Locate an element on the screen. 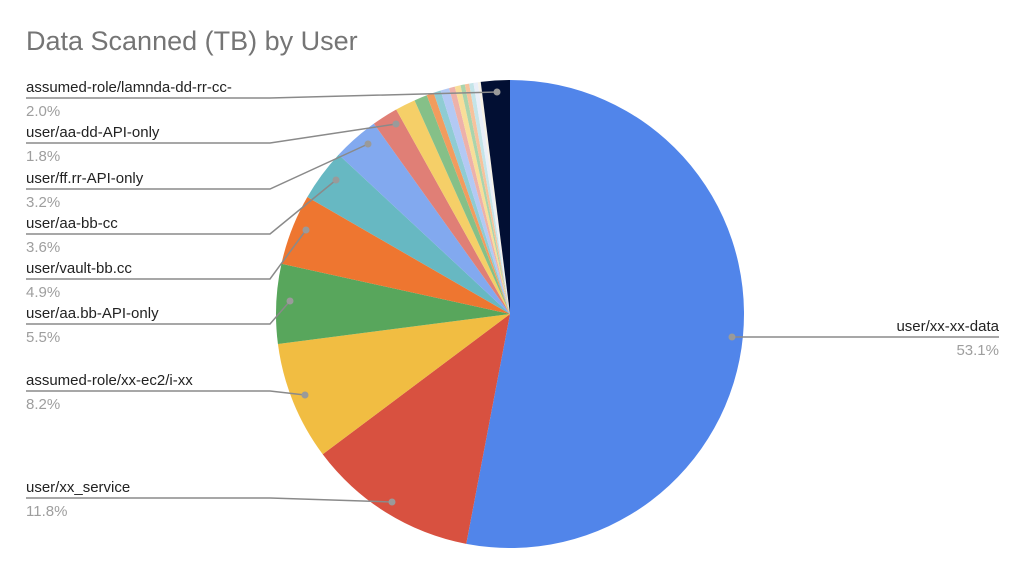  callout: user/aa-bb-cc 3.6% is located at coordinates (183, 216).